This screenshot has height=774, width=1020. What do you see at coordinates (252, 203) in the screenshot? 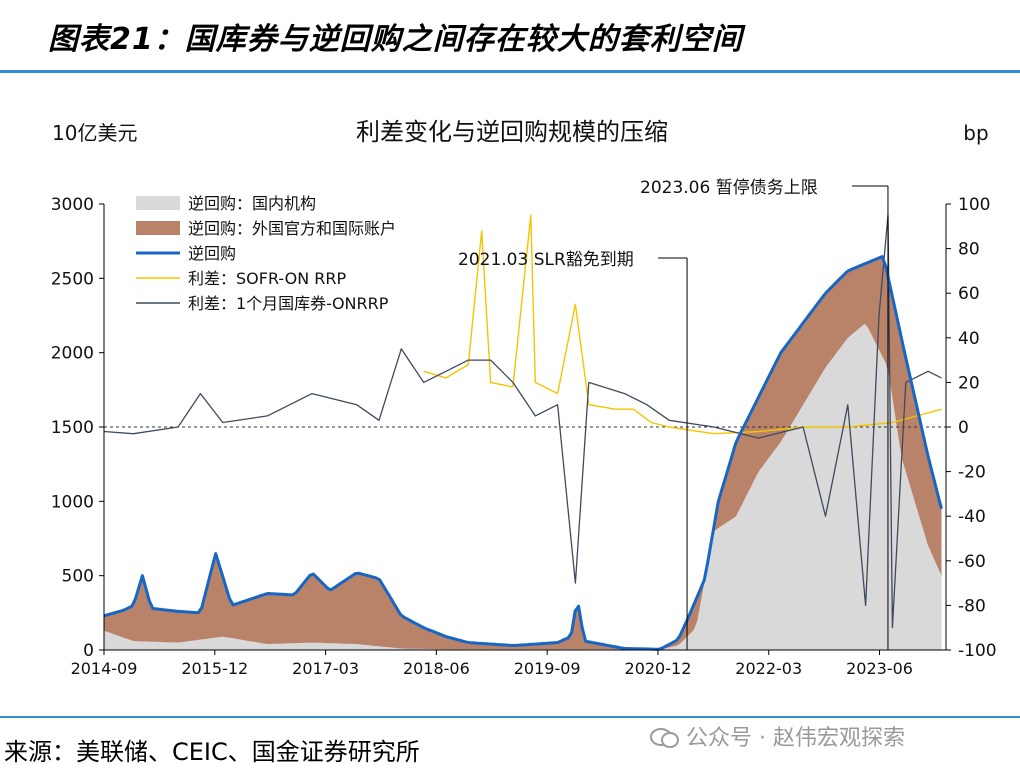
I see `legend-label: 逆回购：国内机构` at bounding box center [252, 203].